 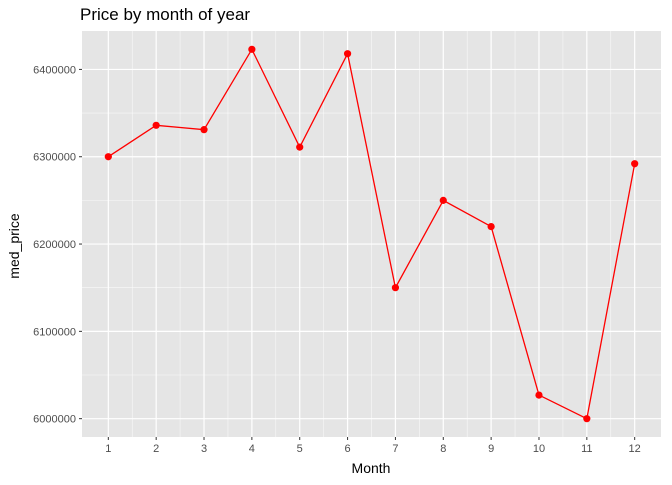 I want to click on x-tick-label: 3, so click(x=204, y=449).